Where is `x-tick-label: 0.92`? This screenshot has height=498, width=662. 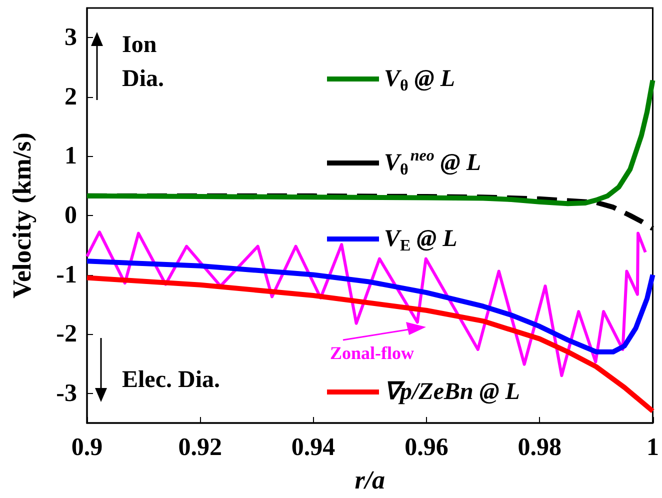 x-tick-label: 0.92 is located at coordinates (200, 447).